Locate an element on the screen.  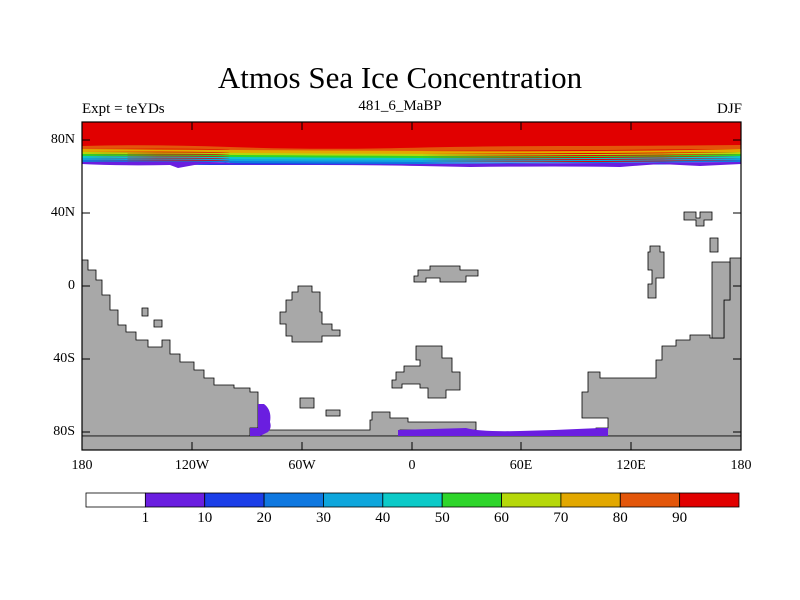
colorbar is located at coordinates (412, 500).